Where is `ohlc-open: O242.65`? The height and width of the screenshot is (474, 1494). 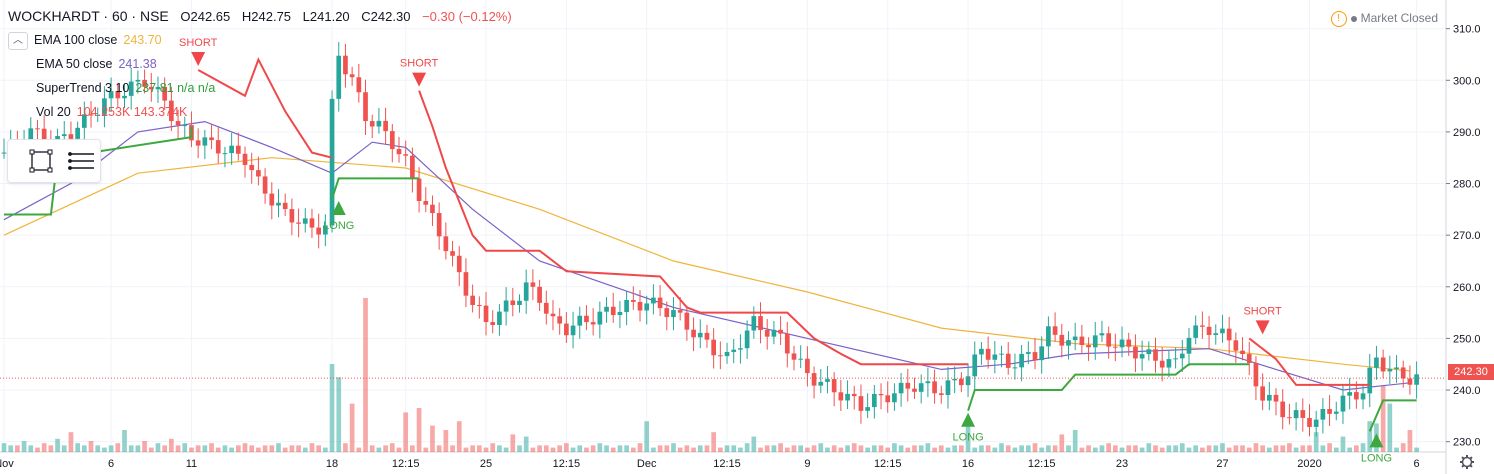
ohlc-open: O242.65 is located at coordinates (205, 16).